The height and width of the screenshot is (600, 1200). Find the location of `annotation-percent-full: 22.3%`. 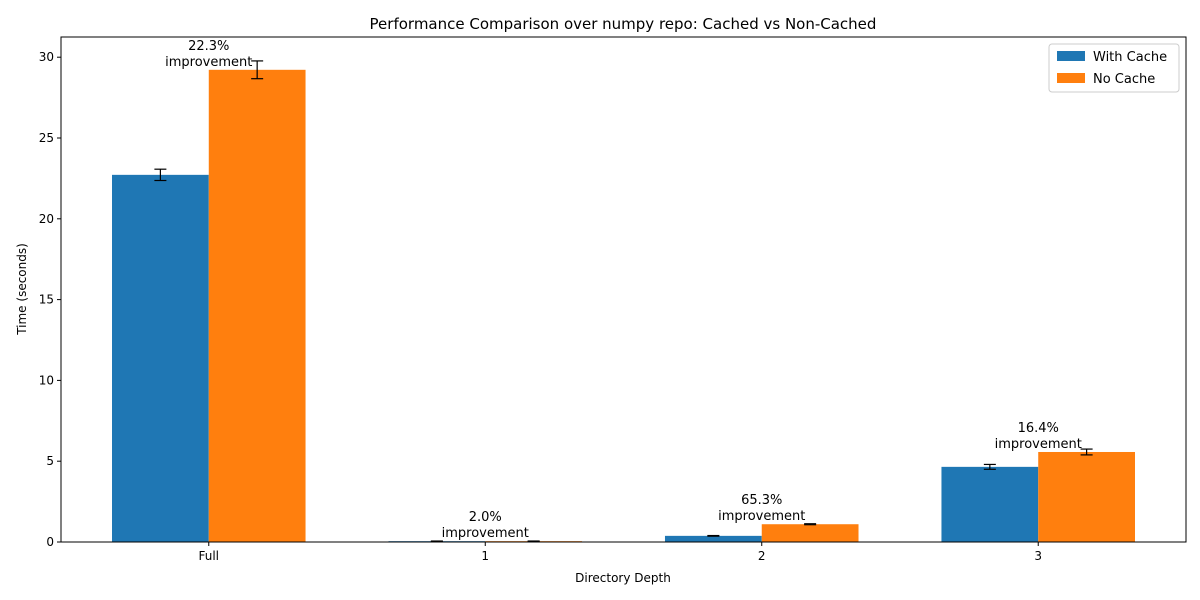

annotation-percent-full: 22.3% is located at coordinates (208, 46).